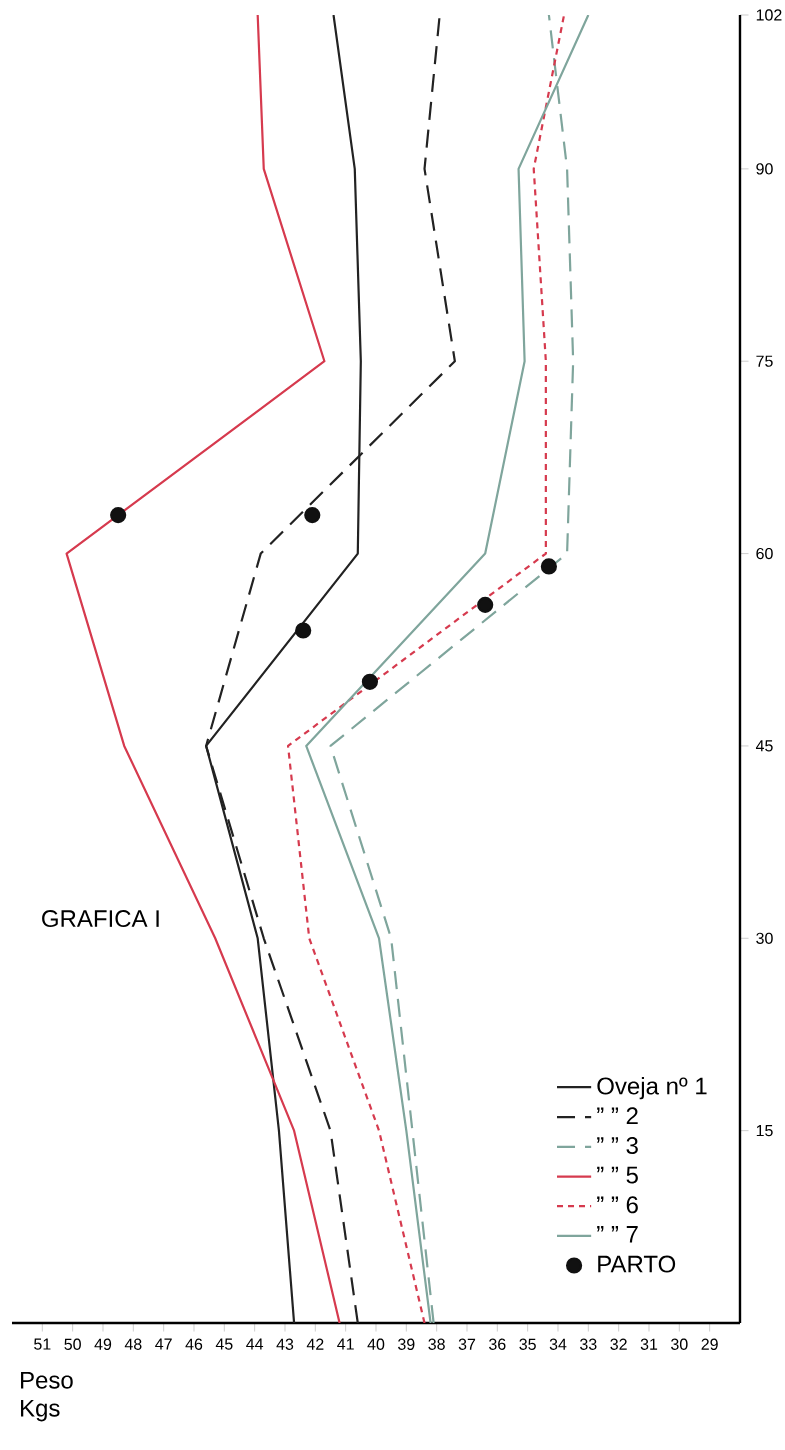 Image resolution: width=785 pixels, height=1450 pixels. Describe the element at coordinates (617, 1175) in the screenshot. I see `legend-label: ” ” 5` at that location.